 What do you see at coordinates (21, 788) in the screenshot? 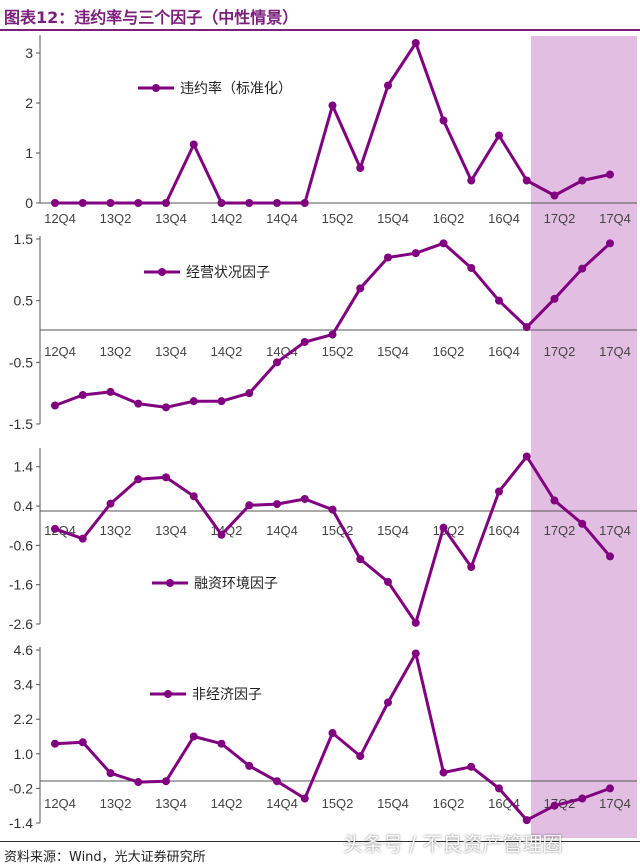
I see `y-tick-label: -0.2` at bounding box center [21, 788].